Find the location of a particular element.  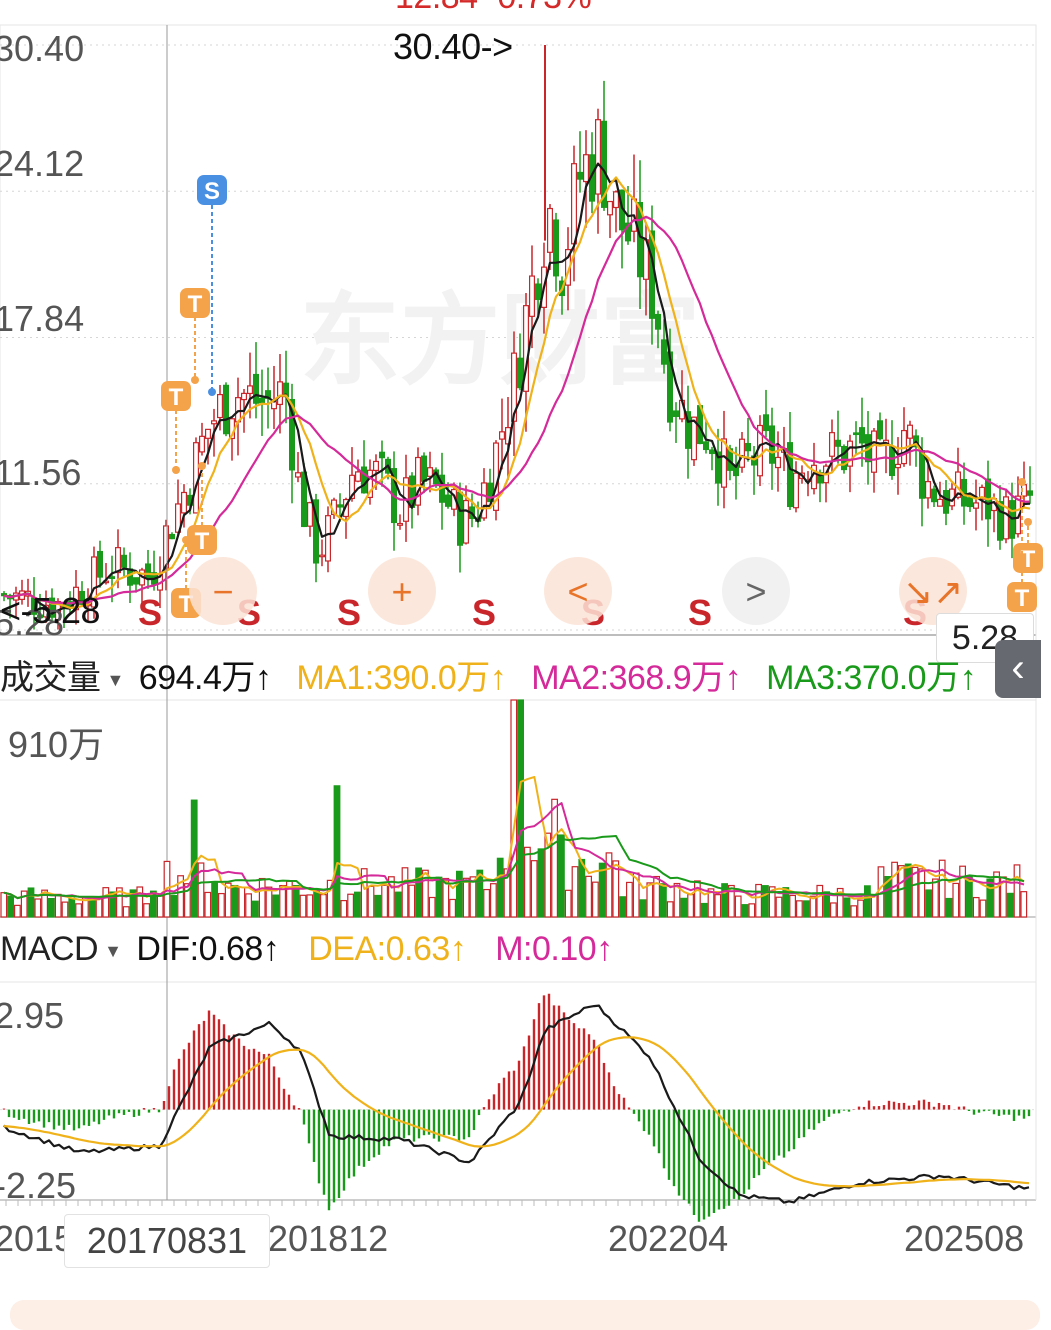

scroll-left-button-icon: < is located at coordinates (577, 591).